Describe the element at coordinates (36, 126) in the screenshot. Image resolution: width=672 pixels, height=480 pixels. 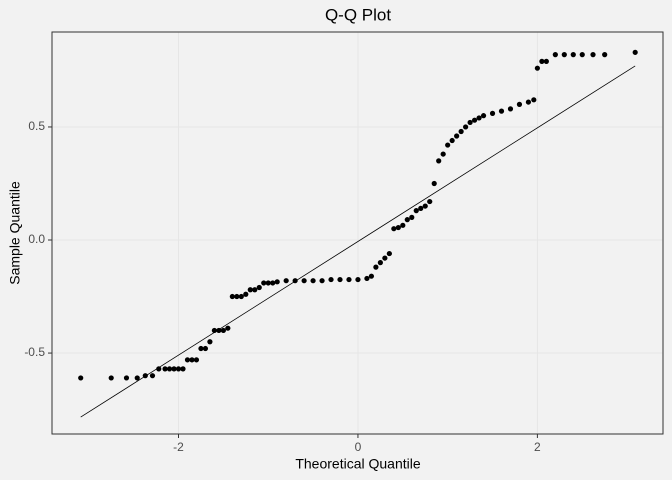
I see `y-tick-label: 0.5` at that location.